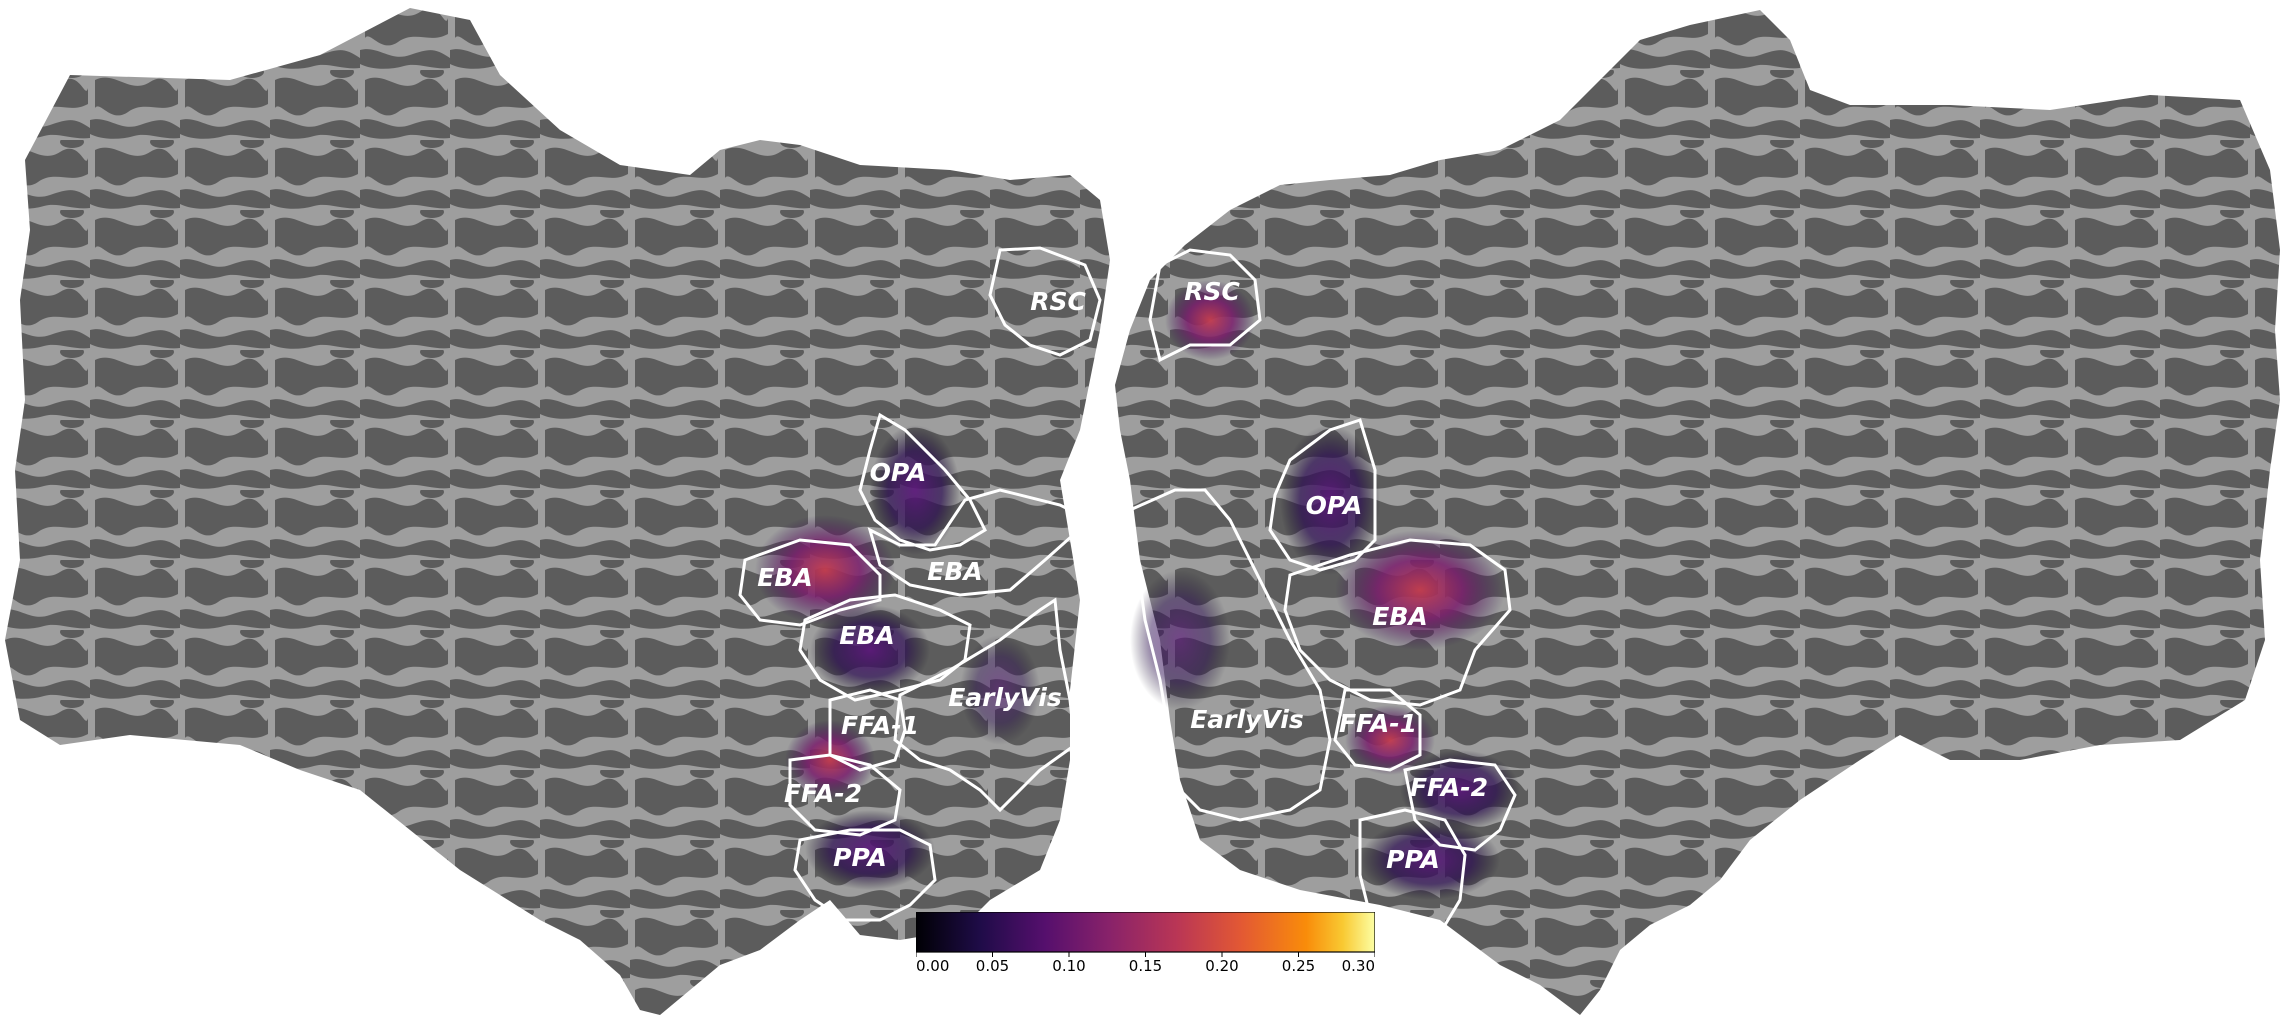  What do you see at coordinates (823, 793) in the screenshot?
I see `roi-label-ffa2-left: FFA-2` at bounding box center [823, 793].